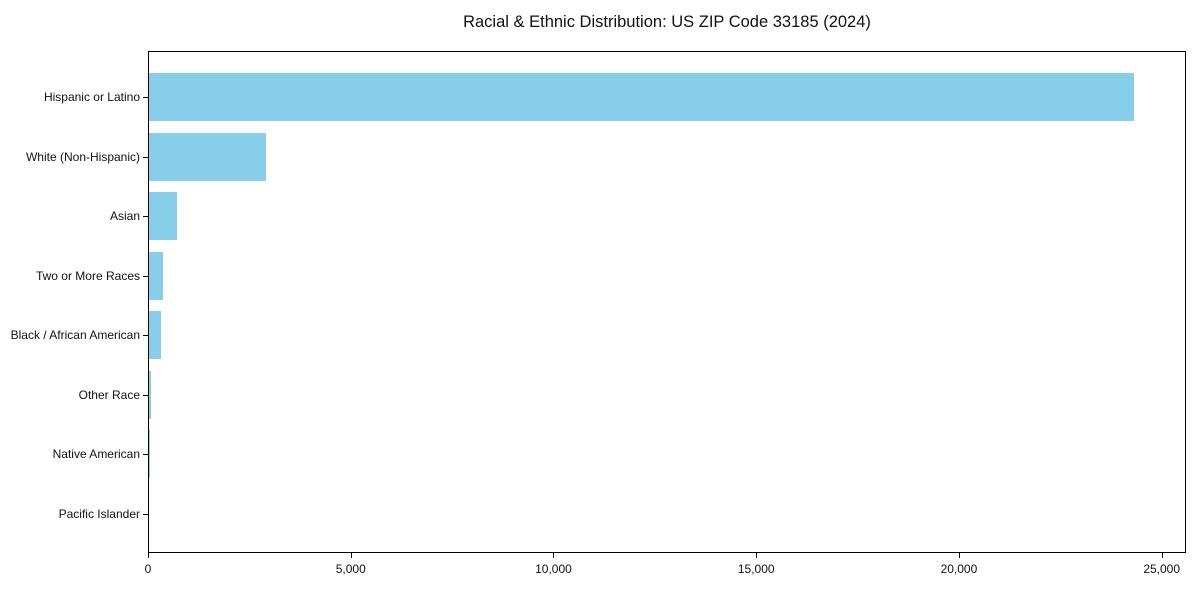 The height and width of the screenshot is (600, 1200). I want to click on bar-two-or-more-races, so click(156, 275).